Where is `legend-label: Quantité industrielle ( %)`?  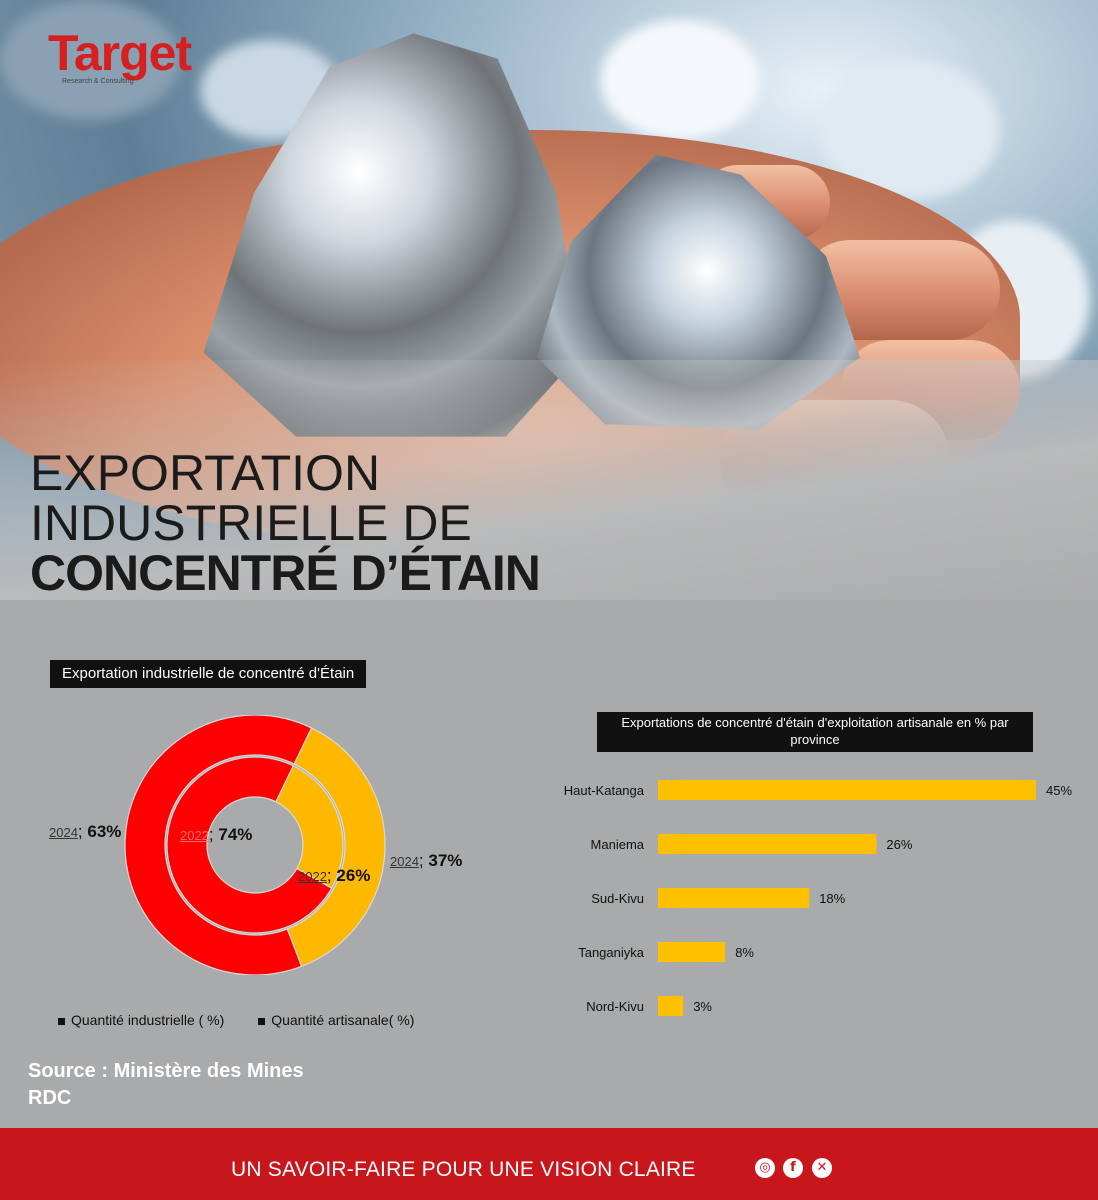
legend-label: Quantité industrielle ( %) is located at coordinates (148, 1020).